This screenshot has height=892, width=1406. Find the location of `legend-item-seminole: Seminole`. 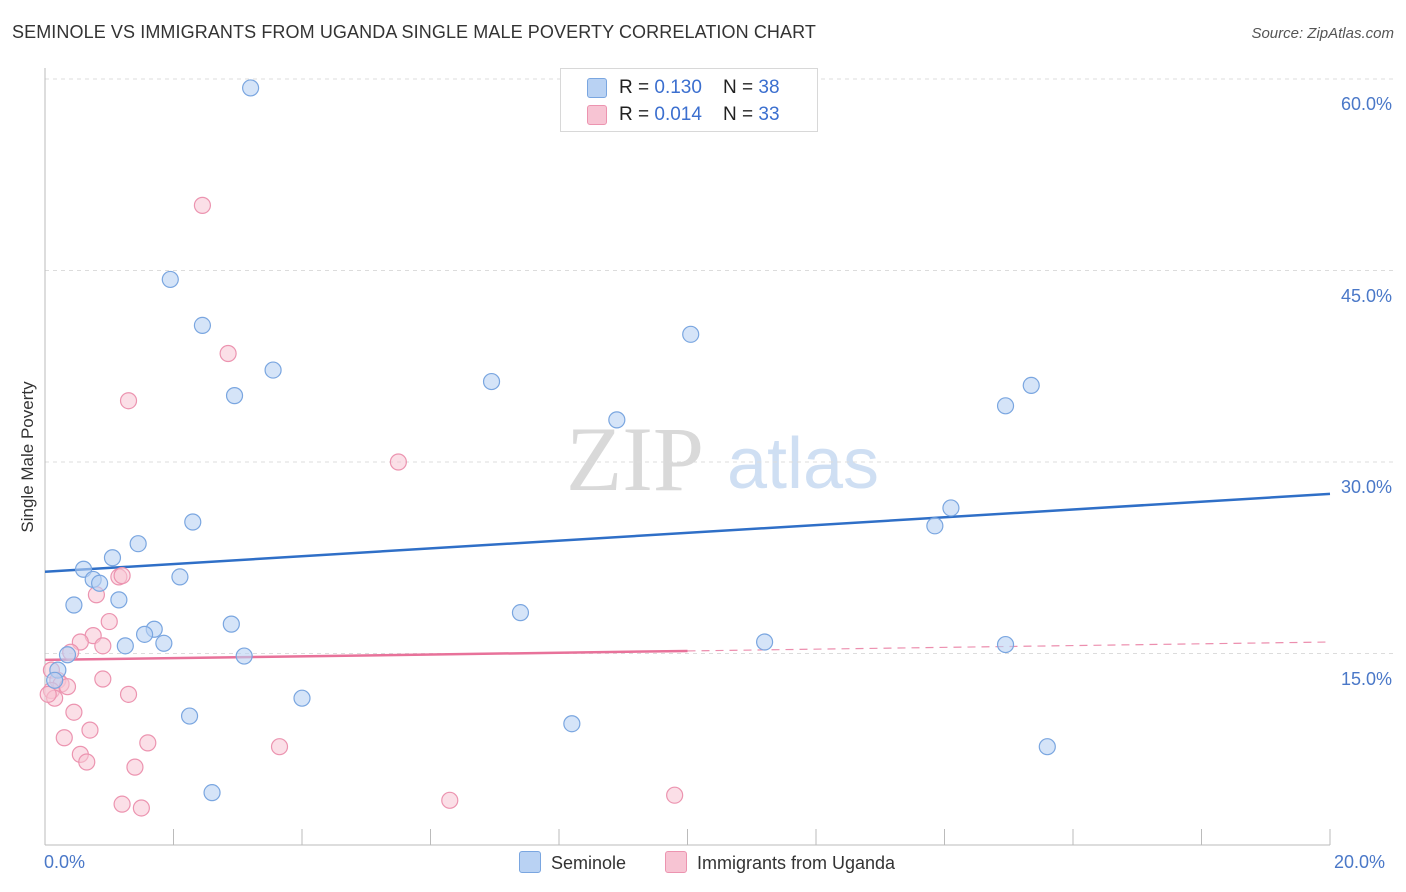

legend-item-seminole: Seminole is located at coordinates (572, 862).